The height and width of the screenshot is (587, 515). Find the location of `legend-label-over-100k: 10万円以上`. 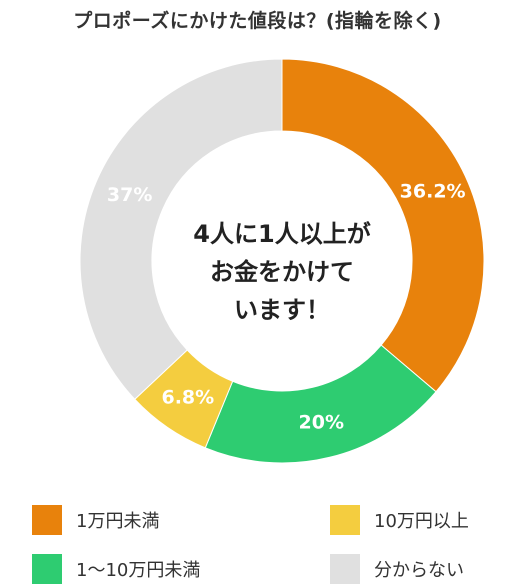

legend-label-over-100k: 10万円以上 is located at coordinates (421, 521).